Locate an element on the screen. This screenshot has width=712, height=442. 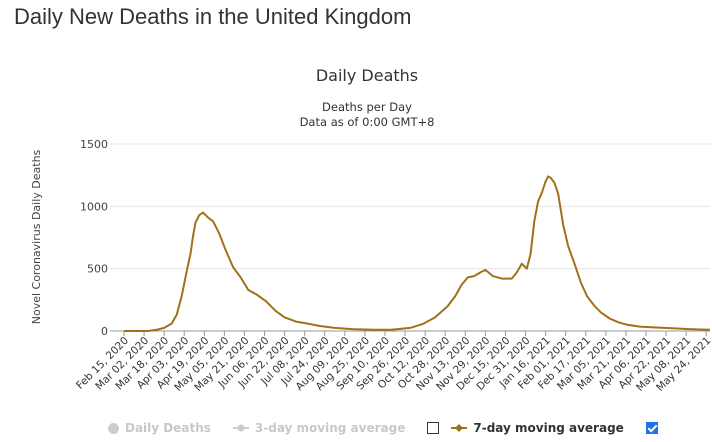
legend-checkbox-3-day-average is located at coordinates (433, 428).